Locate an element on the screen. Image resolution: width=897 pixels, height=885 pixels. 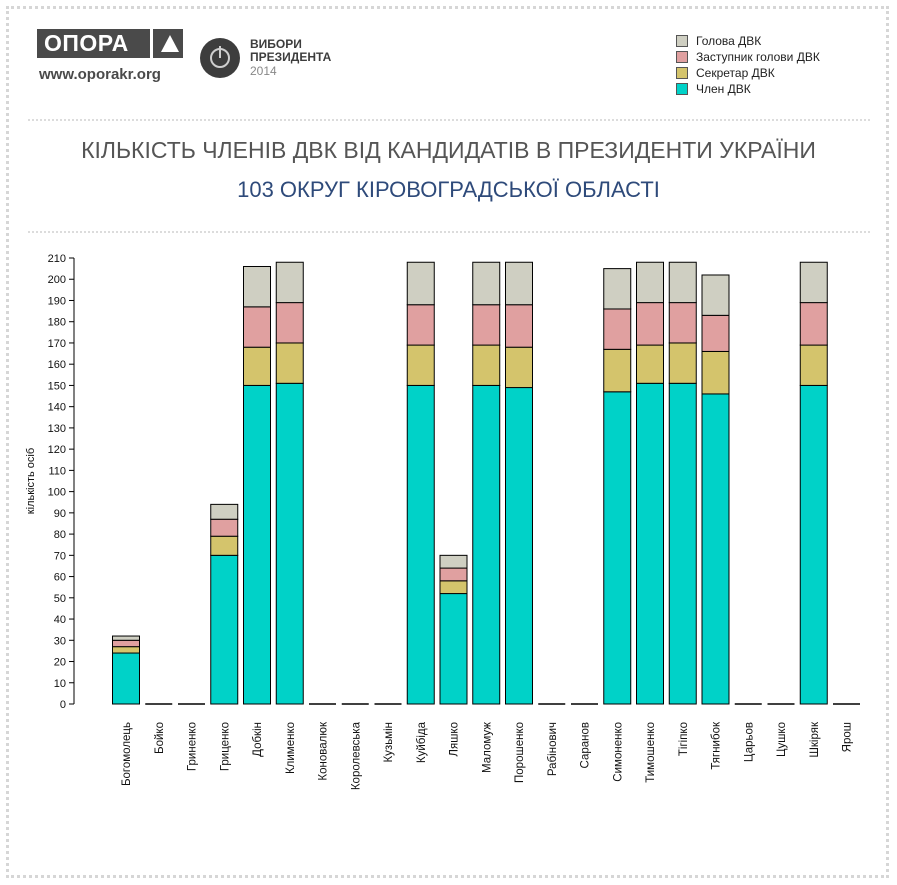
x-tick-label: Шкіряк is located at coordinates (815, 739).